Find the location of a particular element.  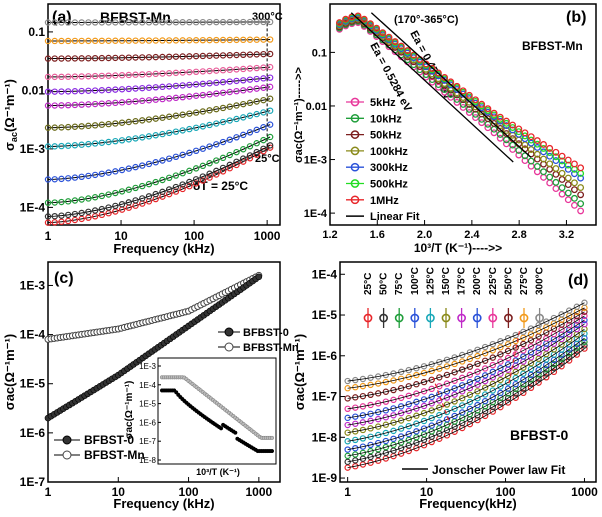

legend-marker is located at coordinates (355, 118).